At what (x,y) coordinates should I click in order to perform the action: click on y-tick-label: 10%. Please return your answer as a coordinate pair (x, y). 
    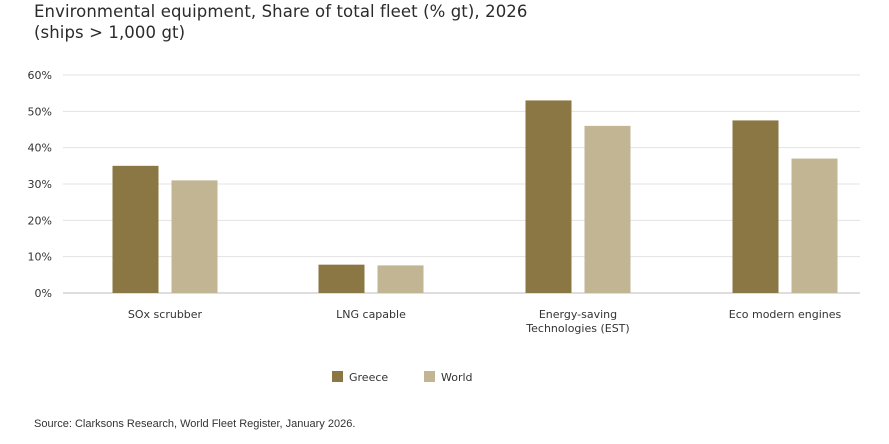
    Looking at the image, I should click on (40, 257).